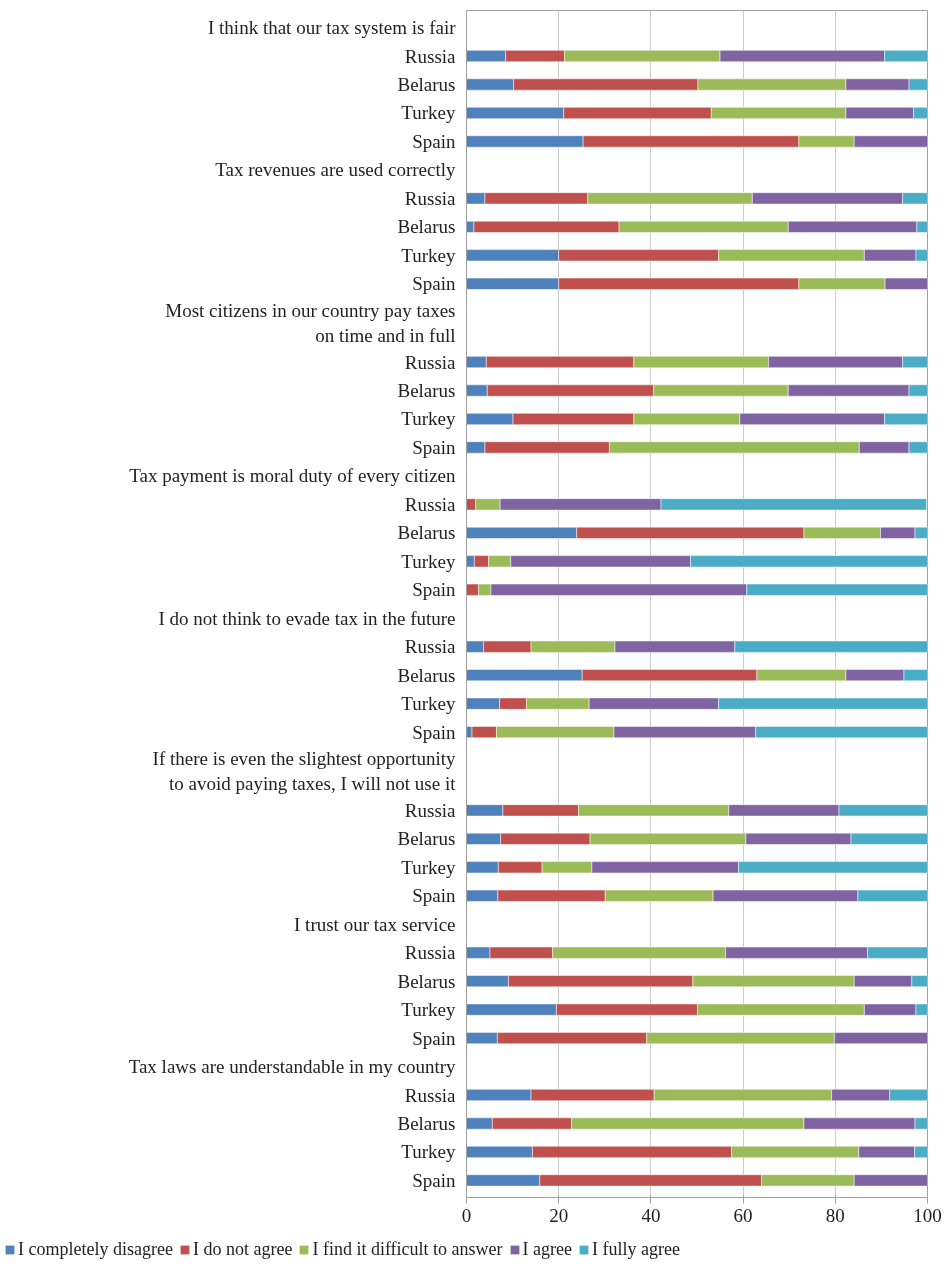  What do you see at coordinates (310, 323) in the screenshot?
I see `y-tick-label: Most citizens in our country pay taxes on time and in full` at bounding box center [310, 323].